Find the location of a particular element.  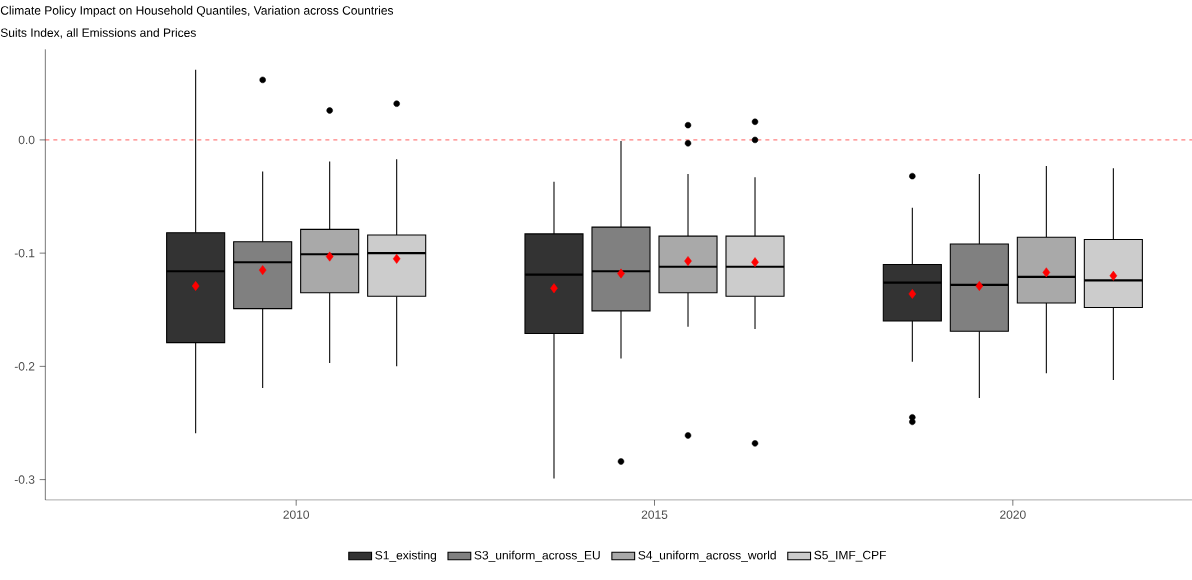

x-tick-label: 2020 is located at coordinates (1013, 514).